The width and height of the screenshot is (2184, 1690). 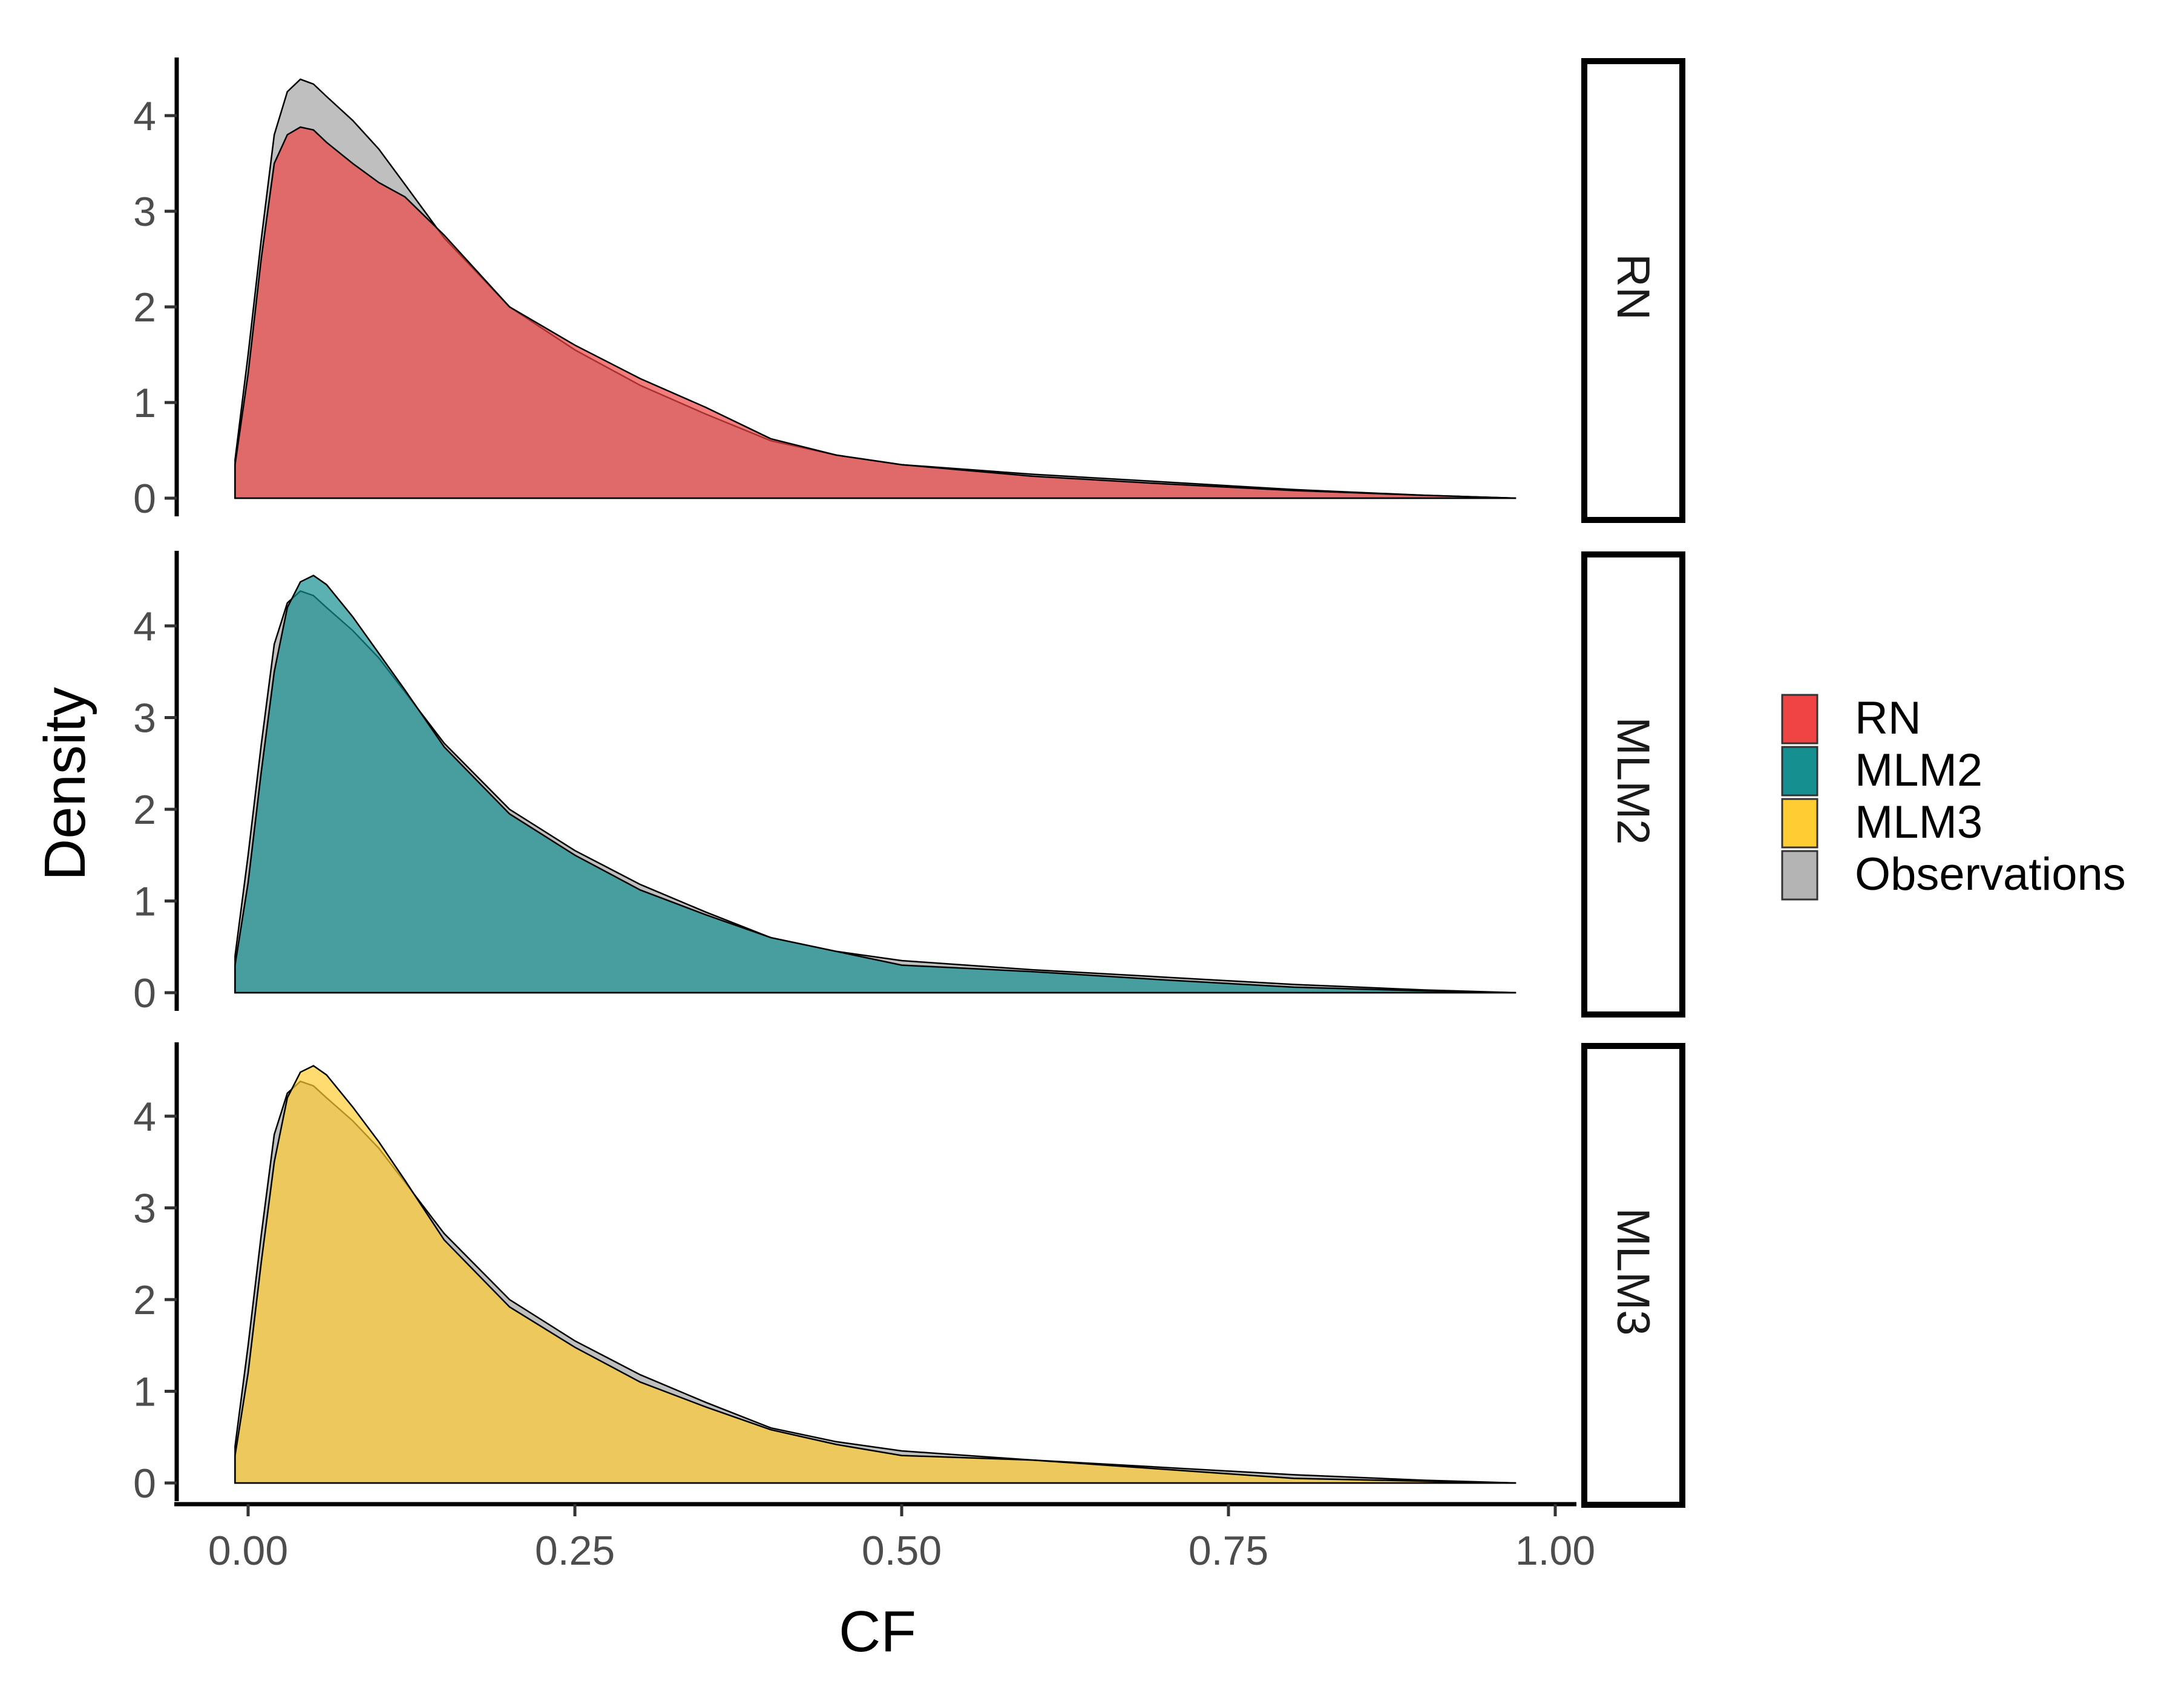 What do you see at coordinates (1633, 287) in the screenshot?
I see `facet-strip-label: RN` at bounding box center [1633, 287].